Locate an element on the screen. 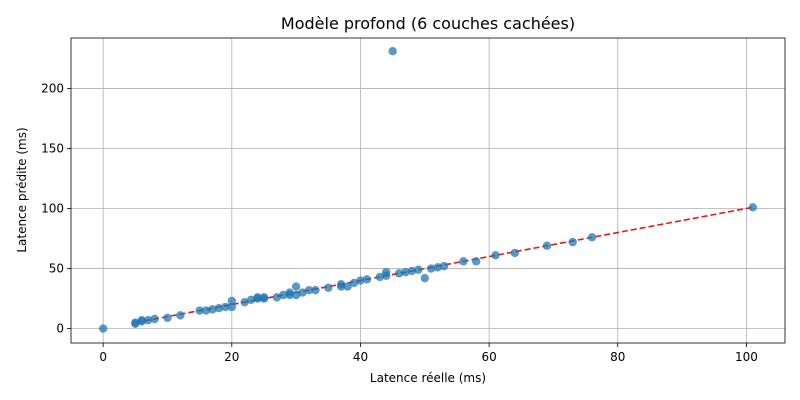  x-tick-label: 60 is located at coordinates (488, 357).